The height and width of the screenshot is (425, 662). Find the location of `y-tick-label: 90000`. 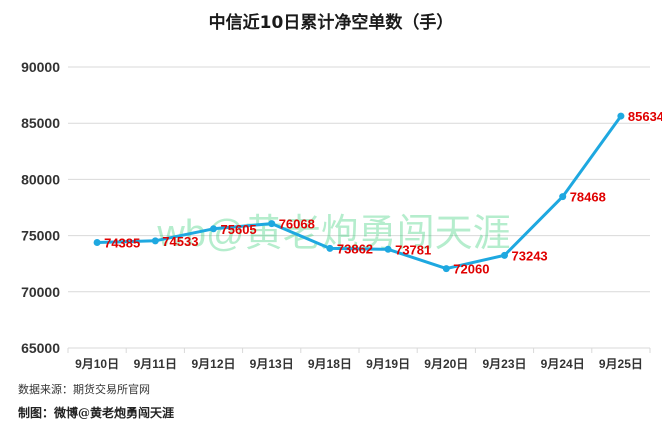

y-tick-label: 90000 is located at coordinates (40, 67).